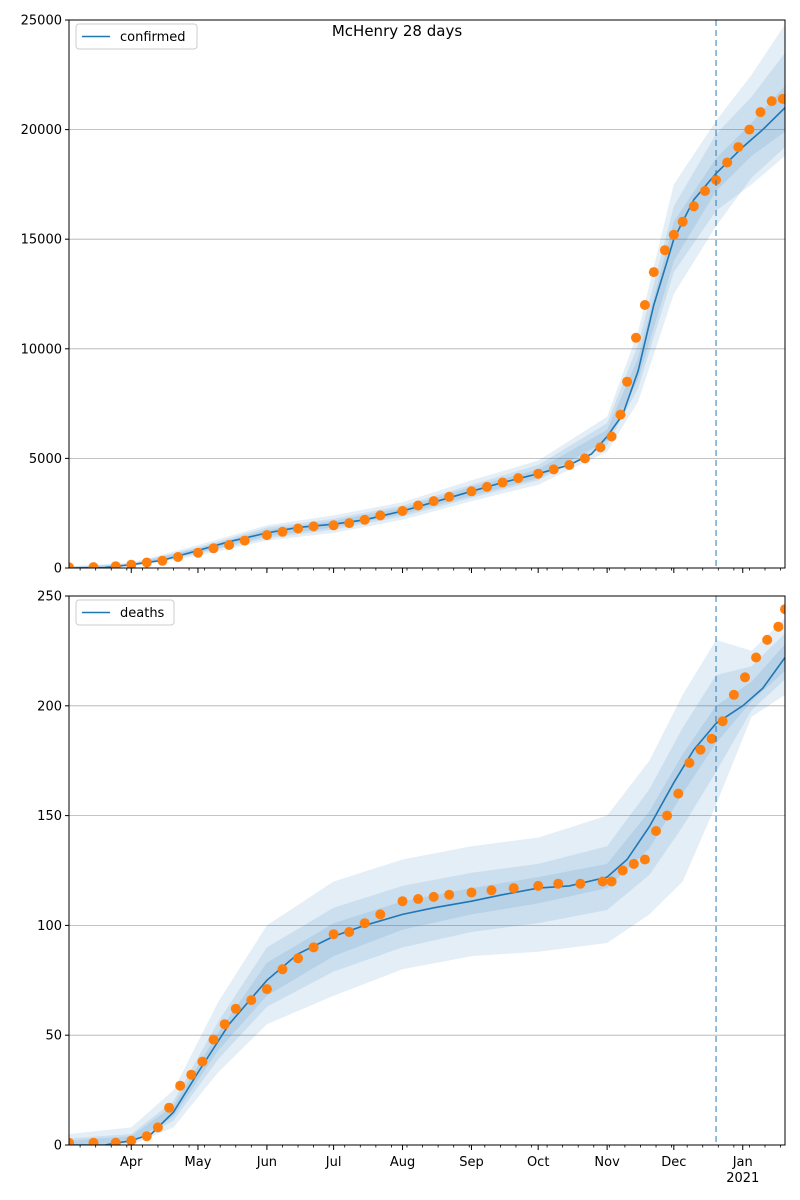  What do you see at coordinates (333, 1162) in the screenshot?
I see `deaths-x-tick-label: Jul` at bounding box center [333, 1162].